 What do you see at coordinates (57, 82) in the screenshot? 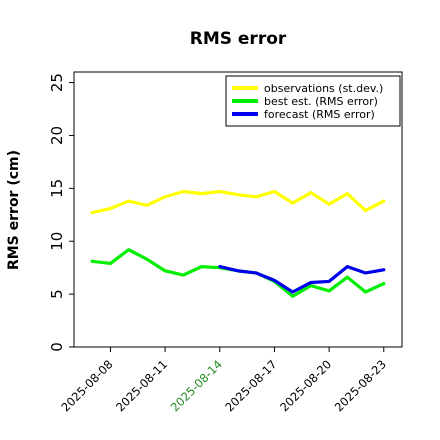
I see `y-tick-label: 25` at bounding box center [57, 82].